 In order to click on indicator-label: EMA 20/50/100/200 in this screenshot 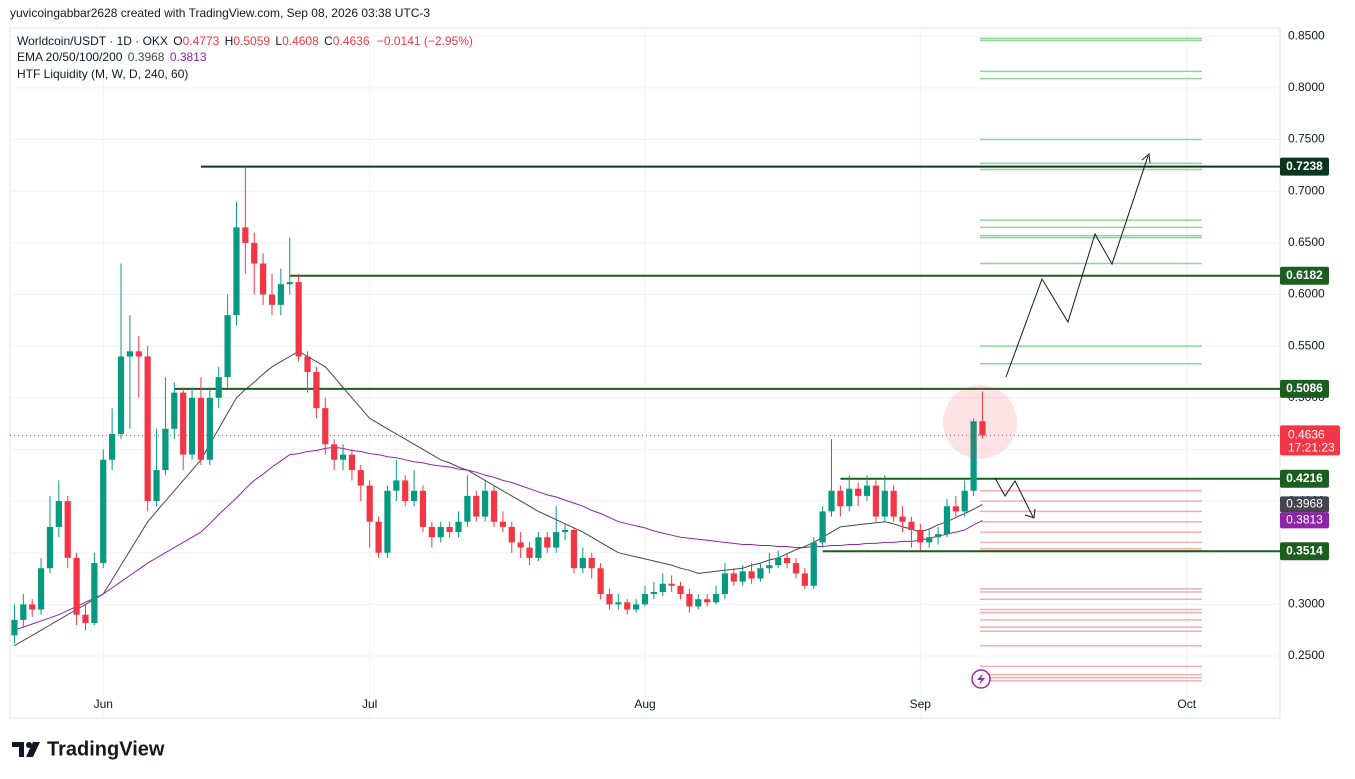, I will do `click(70, 57)`.